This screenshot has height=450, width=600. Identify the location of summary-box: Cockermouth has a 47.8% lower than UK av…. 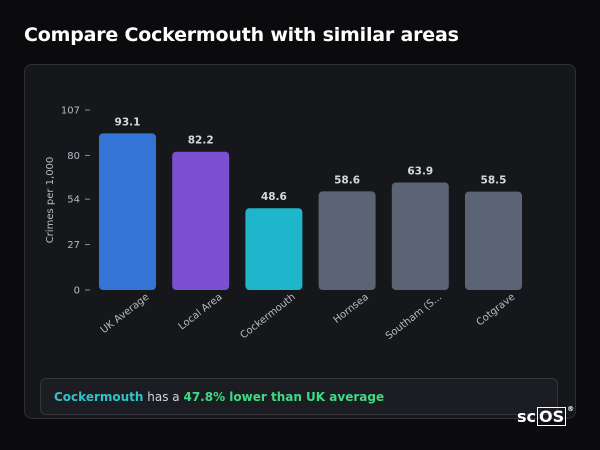
(299, 396).